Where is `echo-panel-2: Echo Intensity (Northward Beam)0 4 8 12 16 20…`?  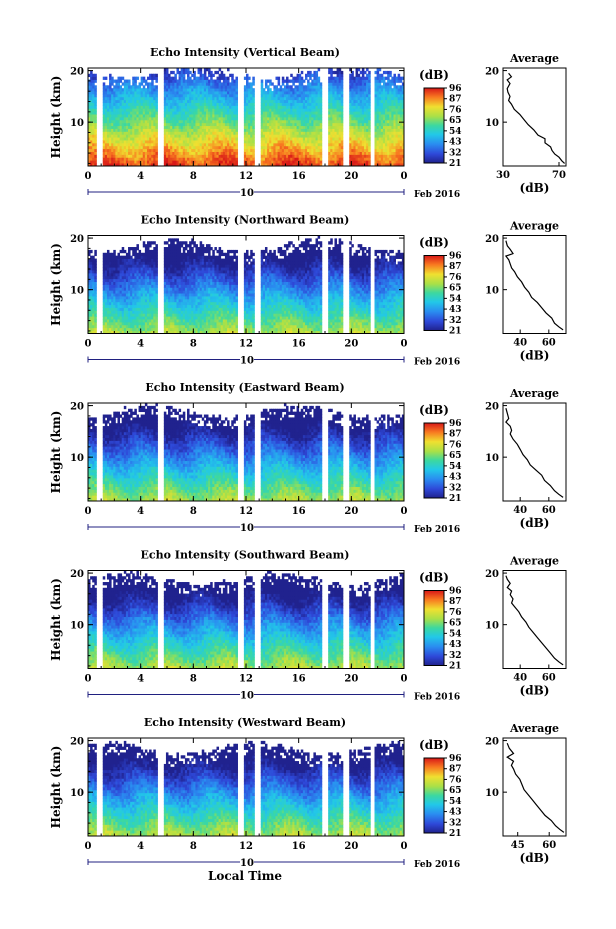 echo-panel-2: Echo Intensity (Northward Beam)0 4 8 12 16 20… is located at coordinates (308, 291).